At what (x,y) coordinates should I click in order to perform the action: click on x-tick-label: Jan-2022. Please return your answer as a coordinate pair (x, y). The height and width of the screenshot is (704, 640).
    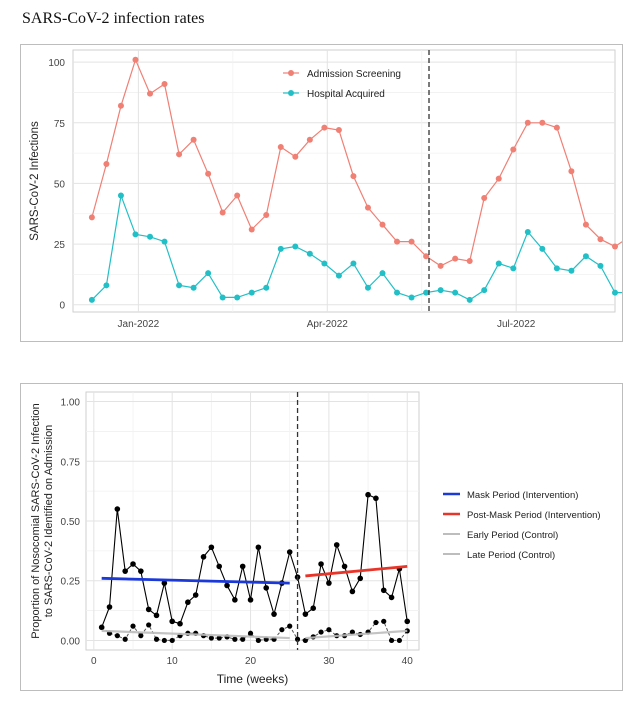
    Looking at the image, I should click on (139, 324).